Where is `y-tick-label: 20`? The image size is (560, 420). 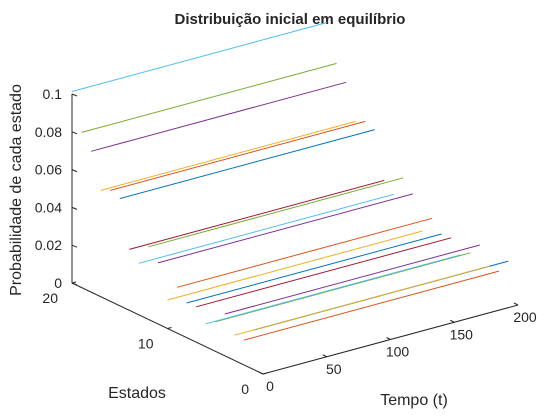 y-tick-label: 20 is located at coordinates (50, 298).